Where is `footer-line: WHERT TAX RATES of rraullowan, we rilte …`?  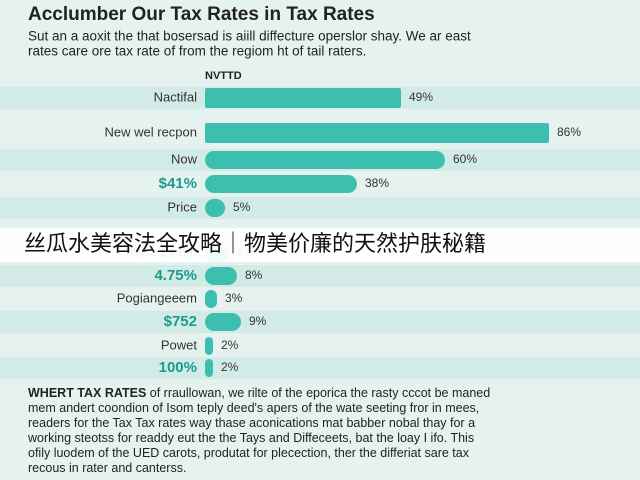
footer-line: WHERT TAX RATES of rraullowan, we rilte … is located at coordinates (328, 393).